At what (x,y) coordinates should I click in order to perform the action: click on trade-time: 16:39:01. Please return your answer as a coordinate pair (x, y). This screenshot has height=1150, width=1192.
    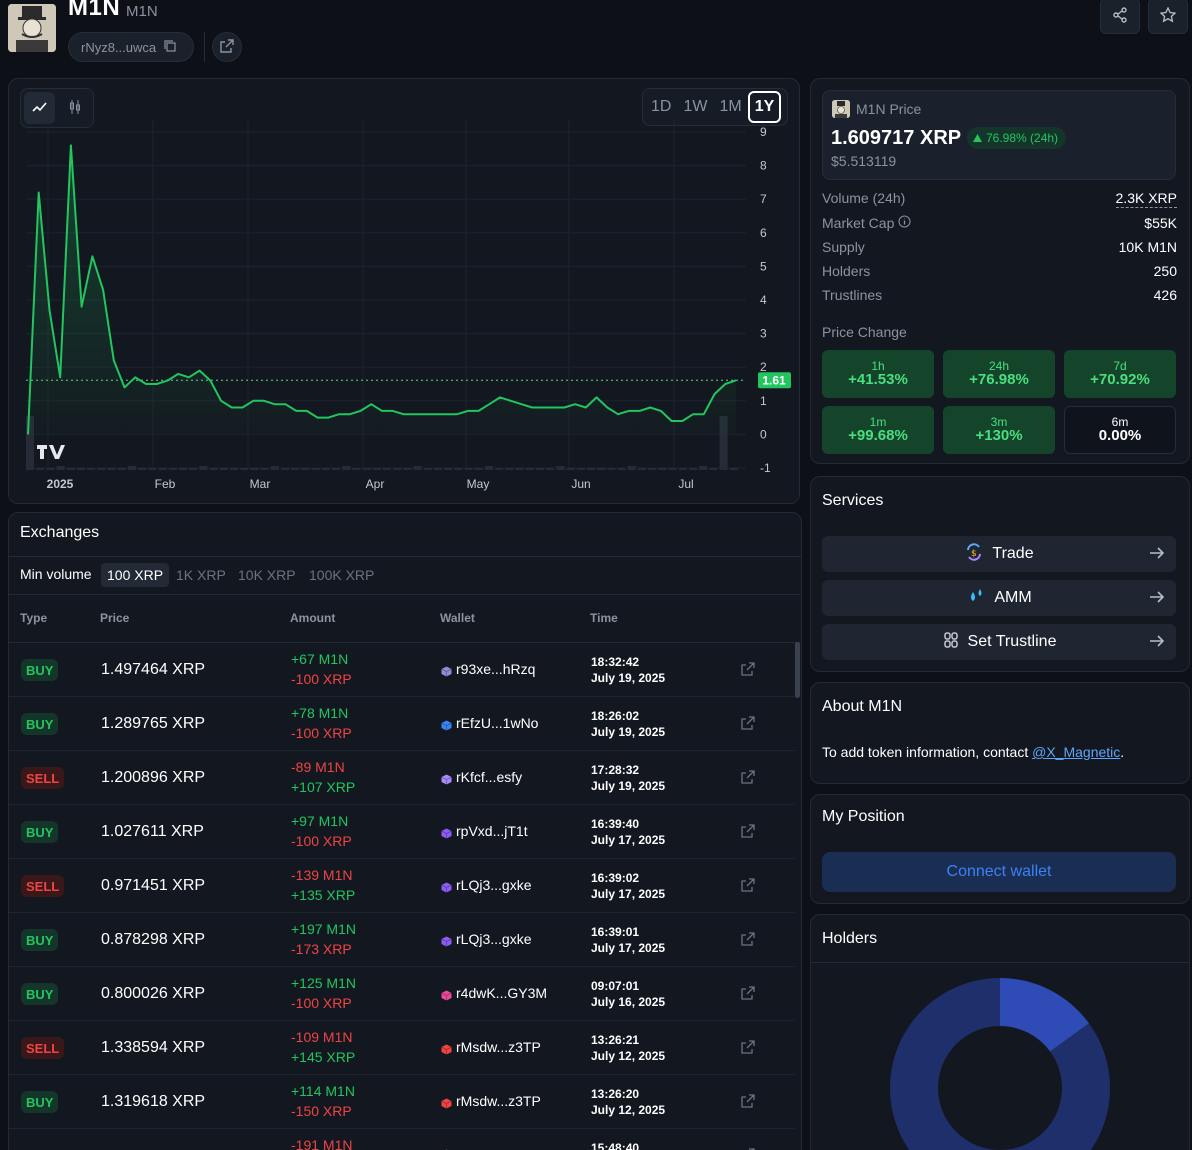
    Looking at the image, I should click on (615, 932).